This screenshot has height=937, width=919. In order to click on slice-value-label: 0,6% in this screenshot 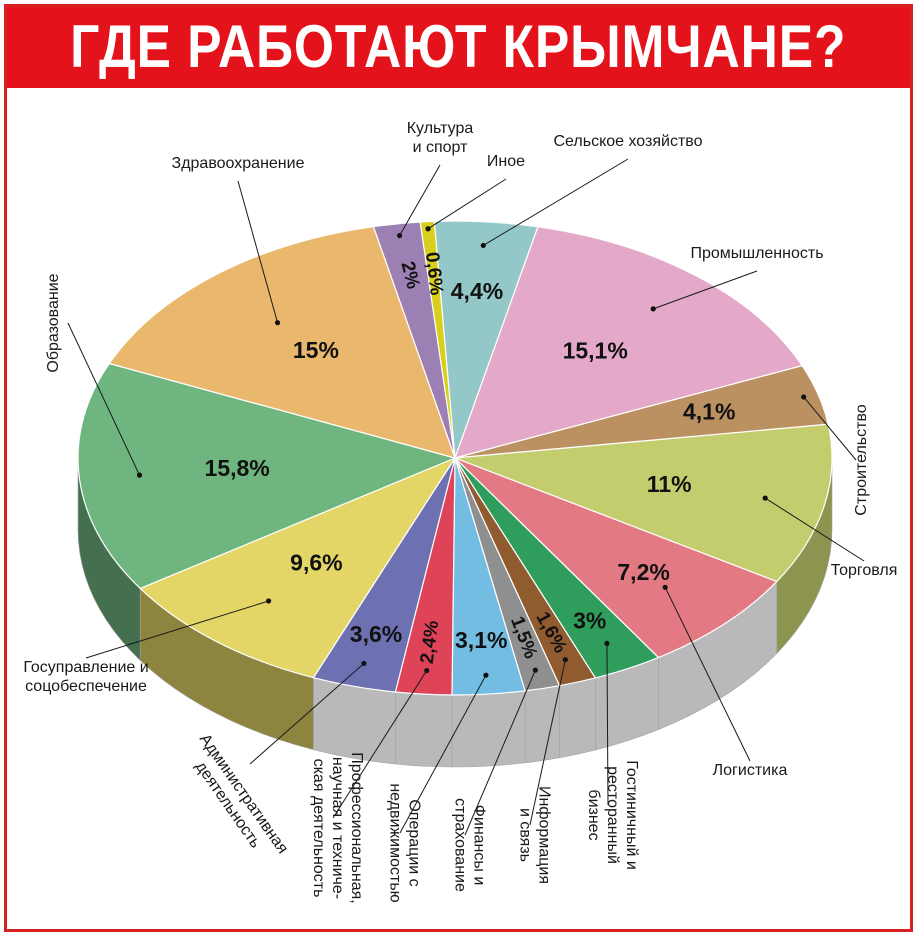, I will do `click(434, 274)`.